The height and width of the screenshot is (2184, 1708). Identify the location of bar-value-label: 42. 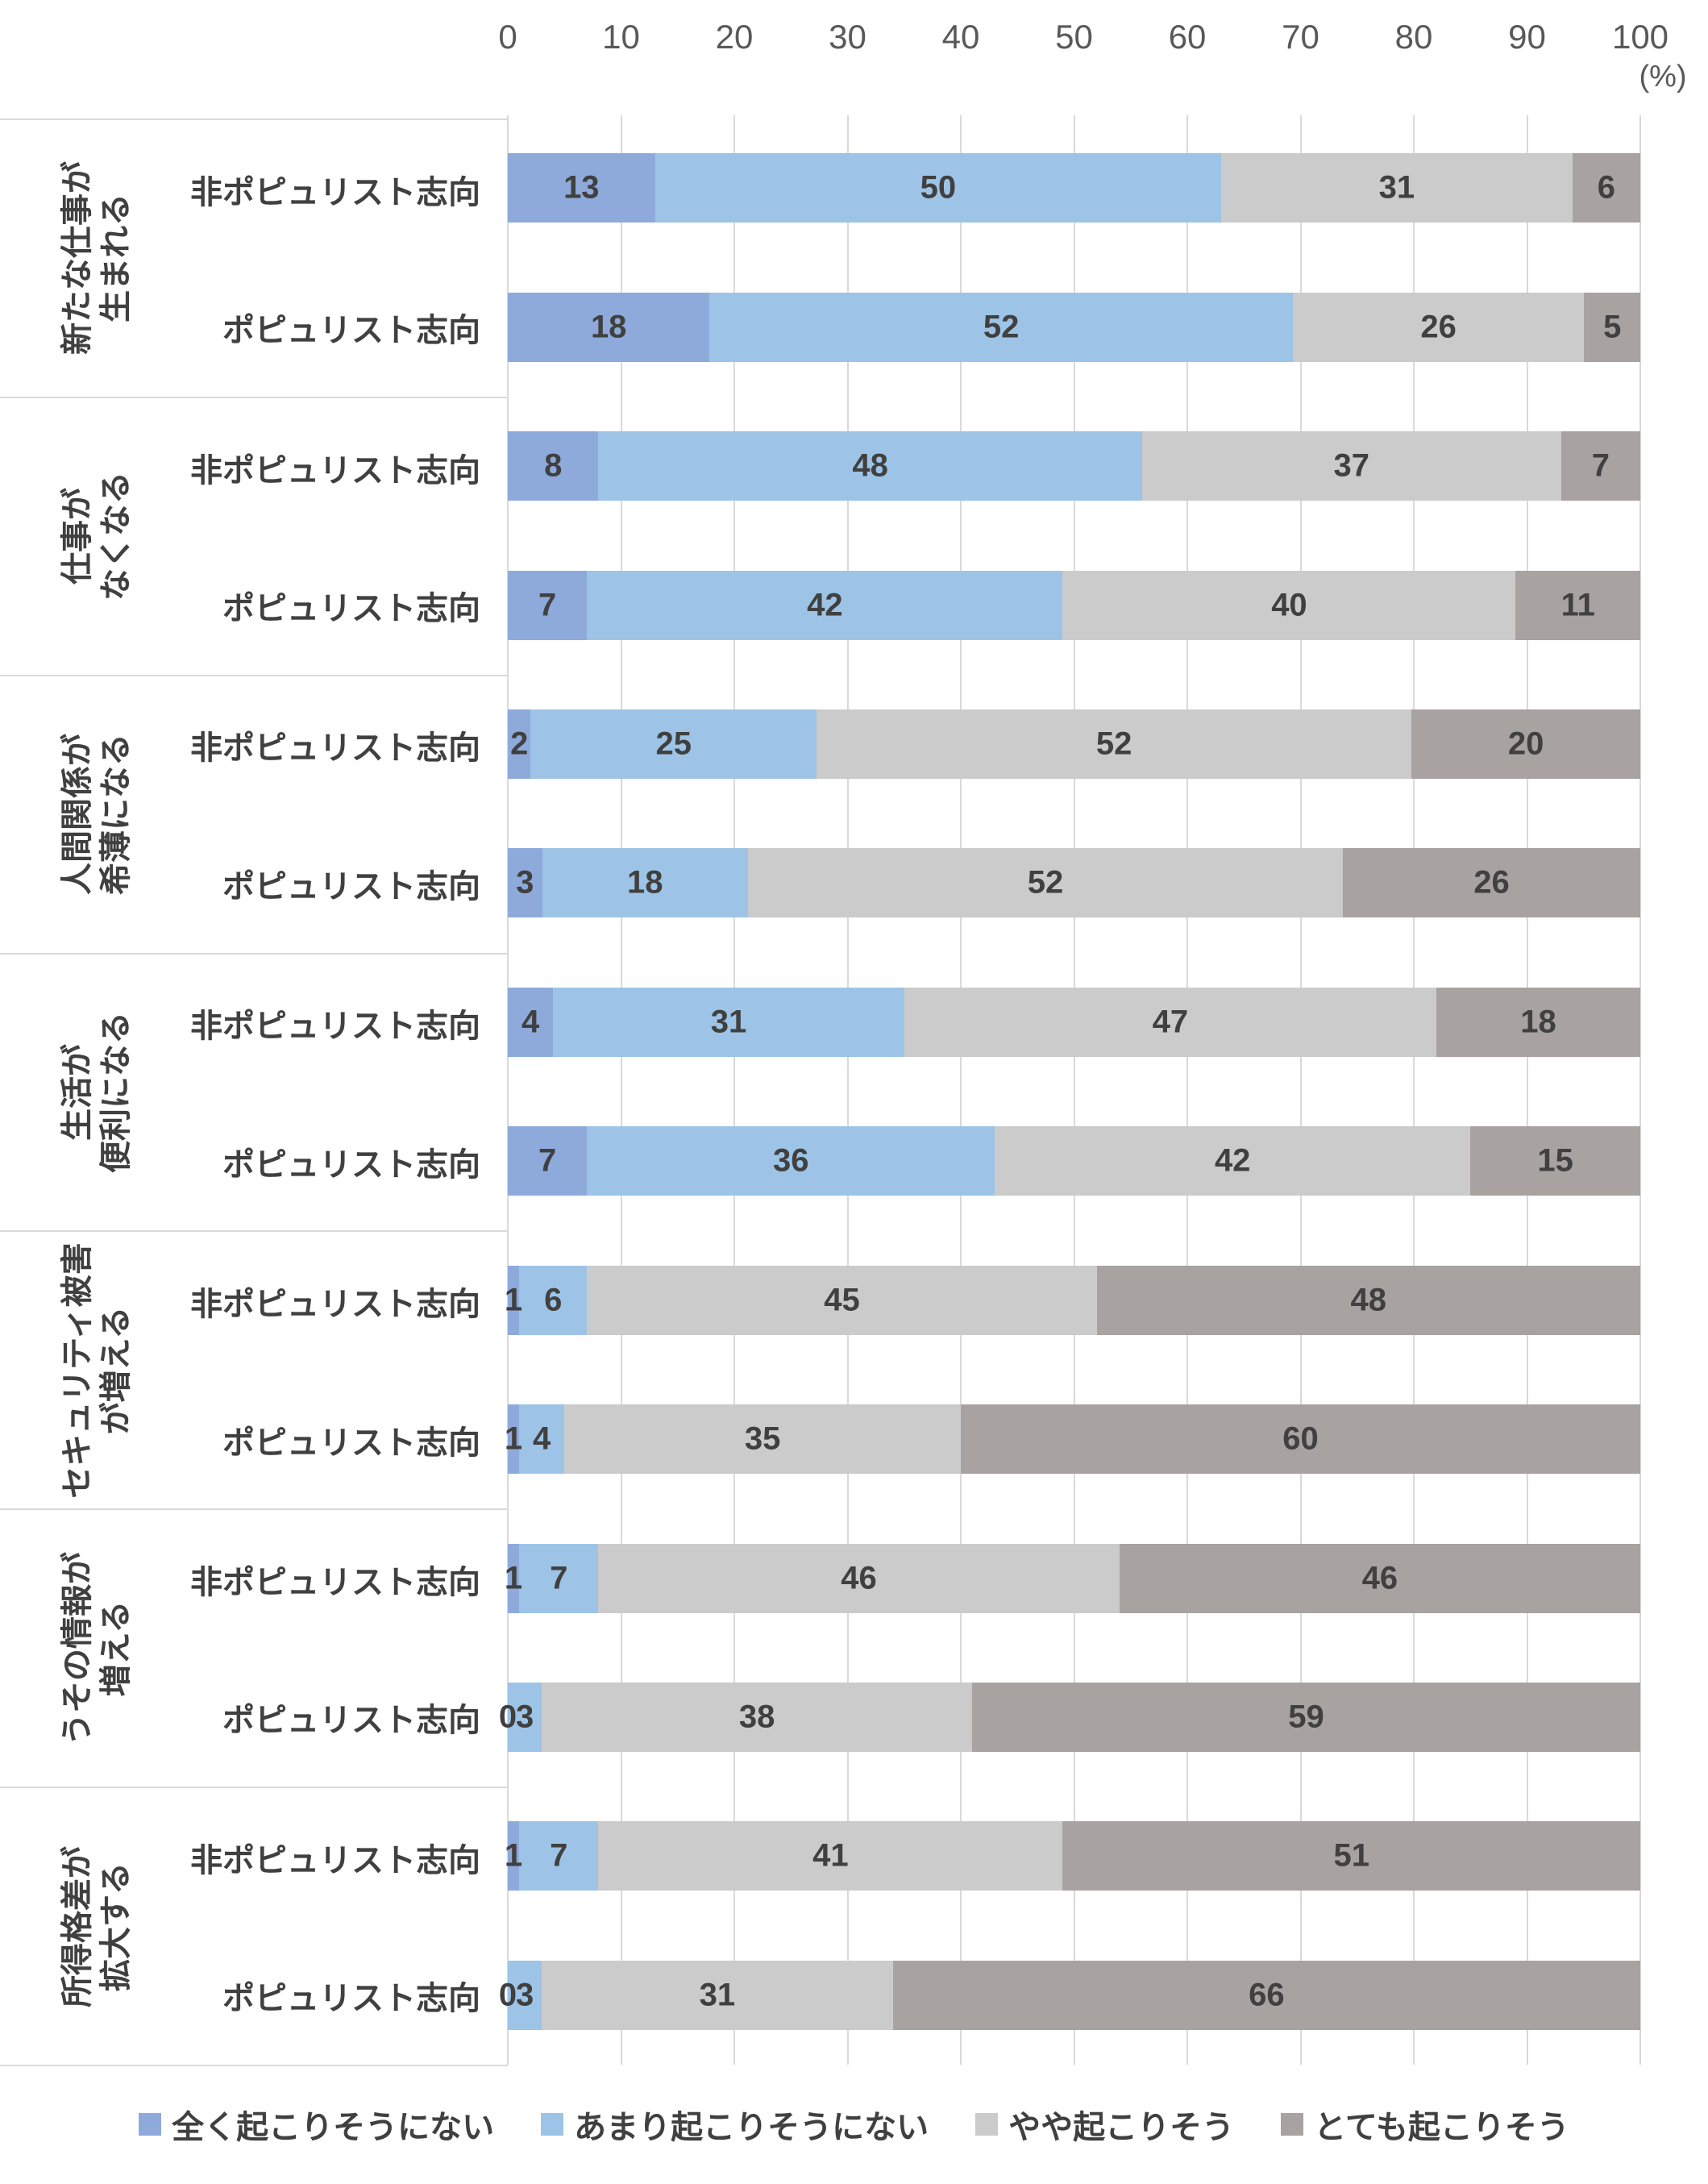
(1232, 1160).